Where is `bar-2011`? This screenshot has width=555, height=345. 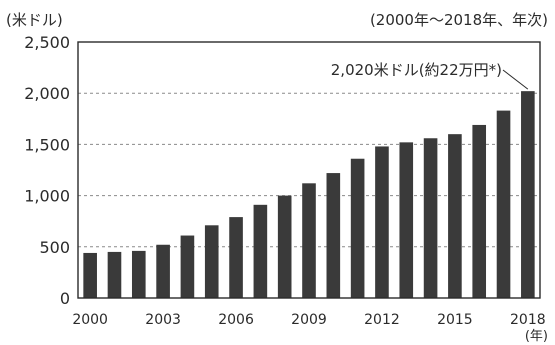
bar-2011 is located at coordinates (357, 228).